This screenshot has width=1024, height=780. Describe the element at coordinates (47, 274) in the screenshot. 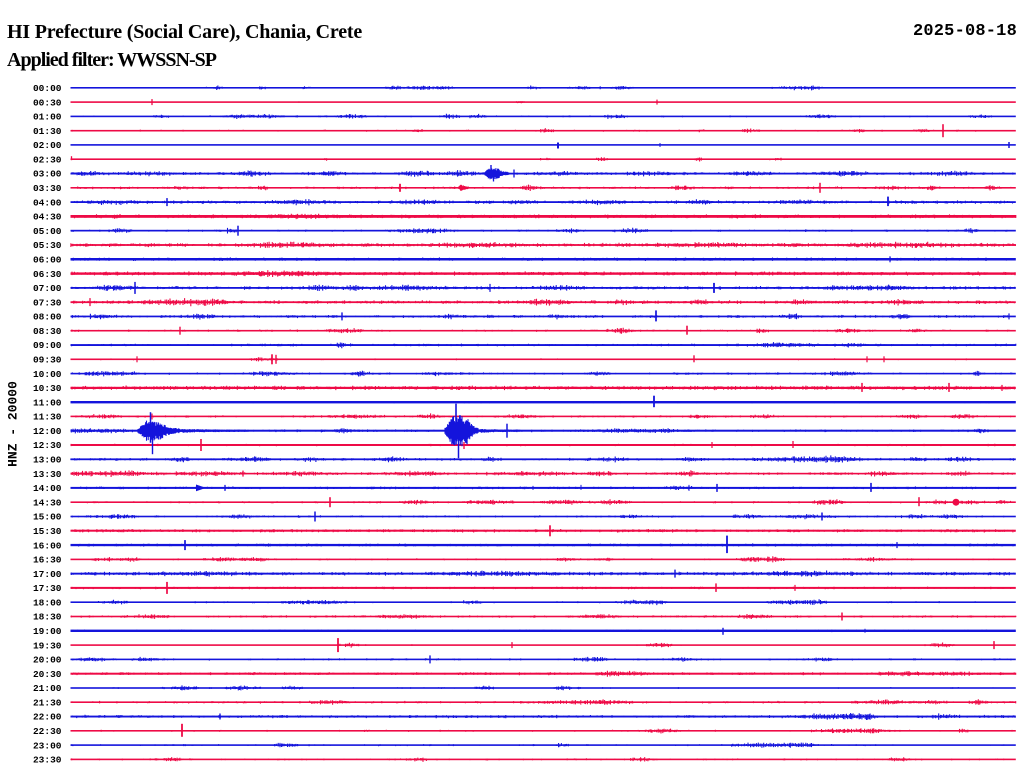

I see `svg-text: 06:30` at that location.